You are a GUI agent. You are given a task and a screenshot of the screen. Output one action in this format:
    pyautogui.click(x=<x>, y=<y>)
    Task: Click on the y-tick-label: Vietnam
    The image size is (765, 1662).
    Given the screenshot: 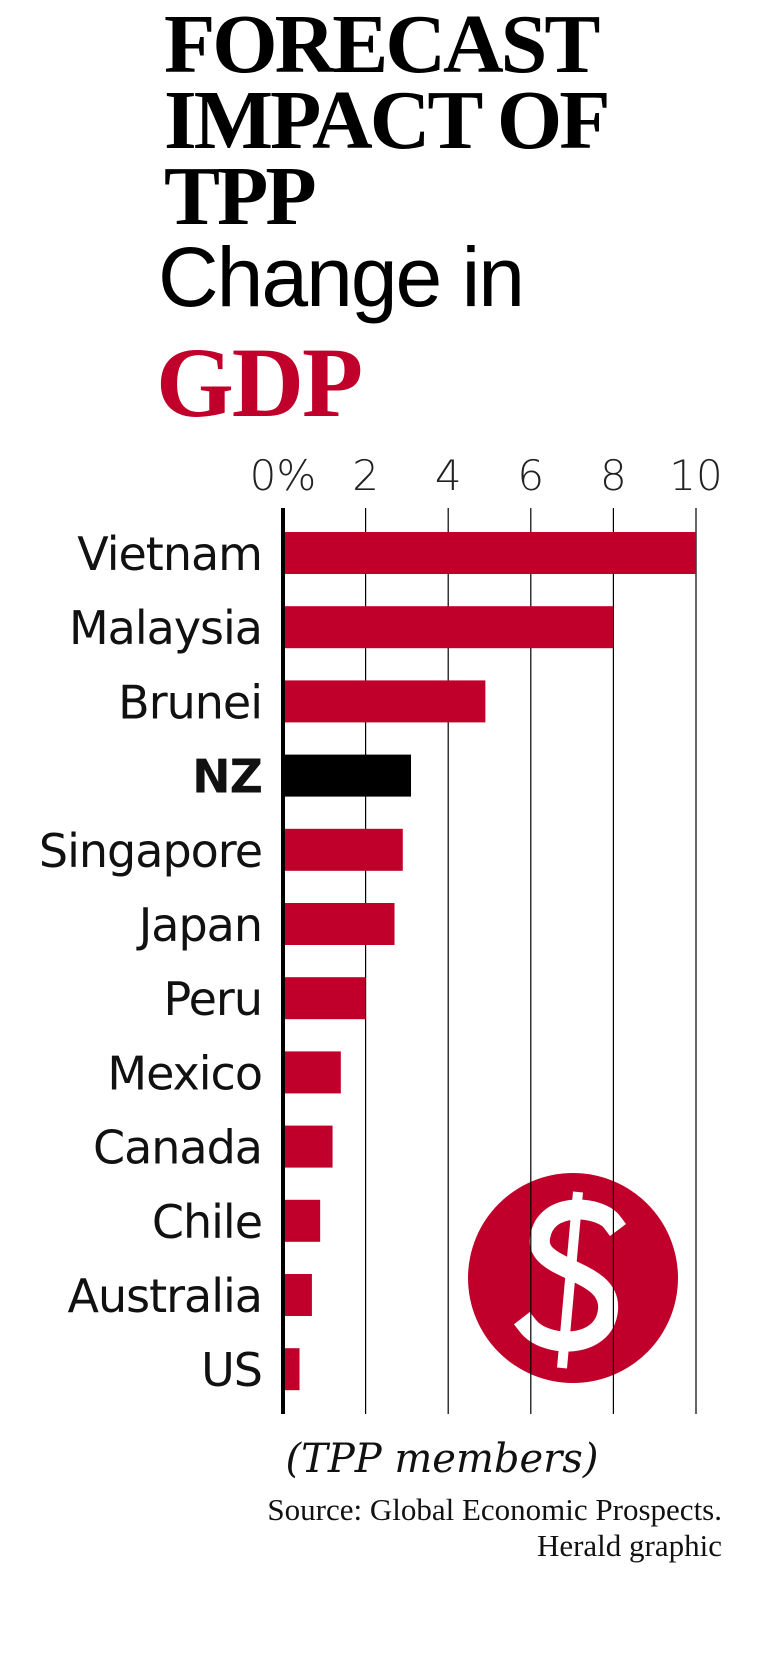 What is the action you would take?
    pyautogui.click(x=169, y=554)
    